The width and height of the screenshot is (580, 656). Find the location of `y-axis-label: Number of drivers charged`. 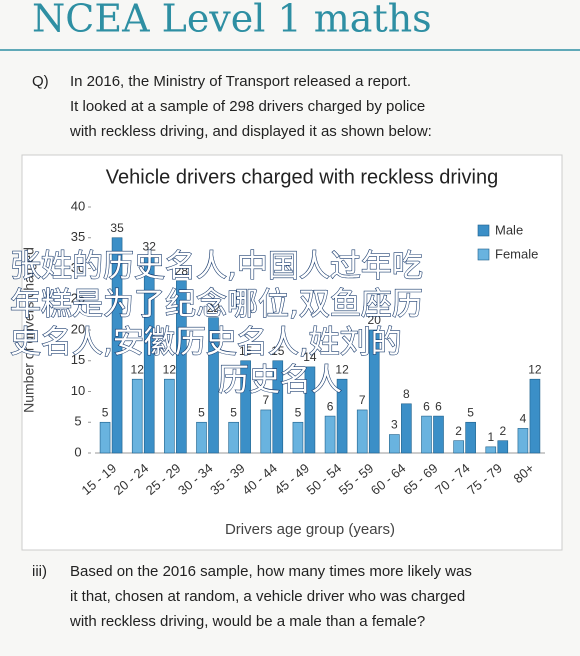

y-axis-label: Number of drivers charged is located at coordinates (29, 330).